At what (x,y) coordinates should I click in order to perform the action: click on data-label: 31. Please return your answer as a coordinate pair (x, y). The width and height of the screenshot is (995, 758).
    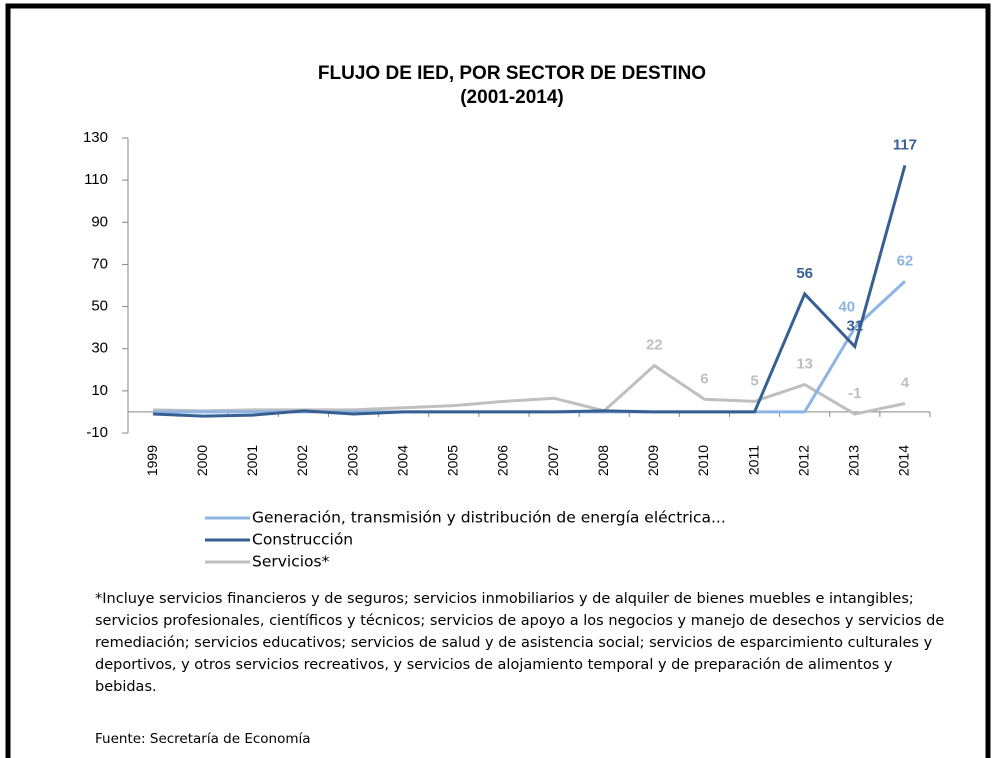
    Looking at the image, I should click on (854, 326).